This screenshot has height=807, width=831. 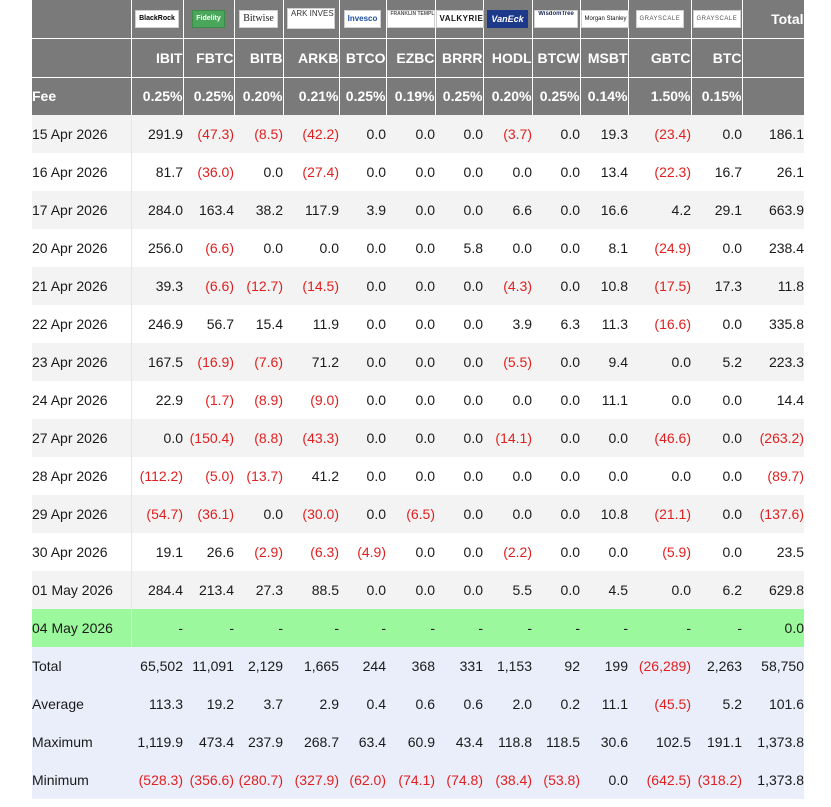 I want to click on flow-cell-btc: 6.2, so click(x=716, y=590).